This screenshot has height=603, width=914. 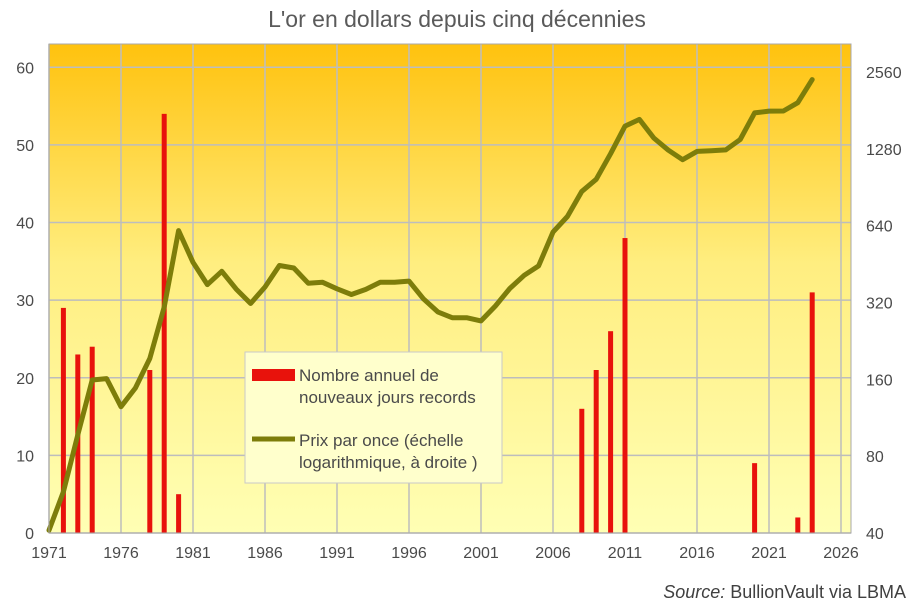 I want to click on y-left-tick-label: 30, so click(x=25, y=301).